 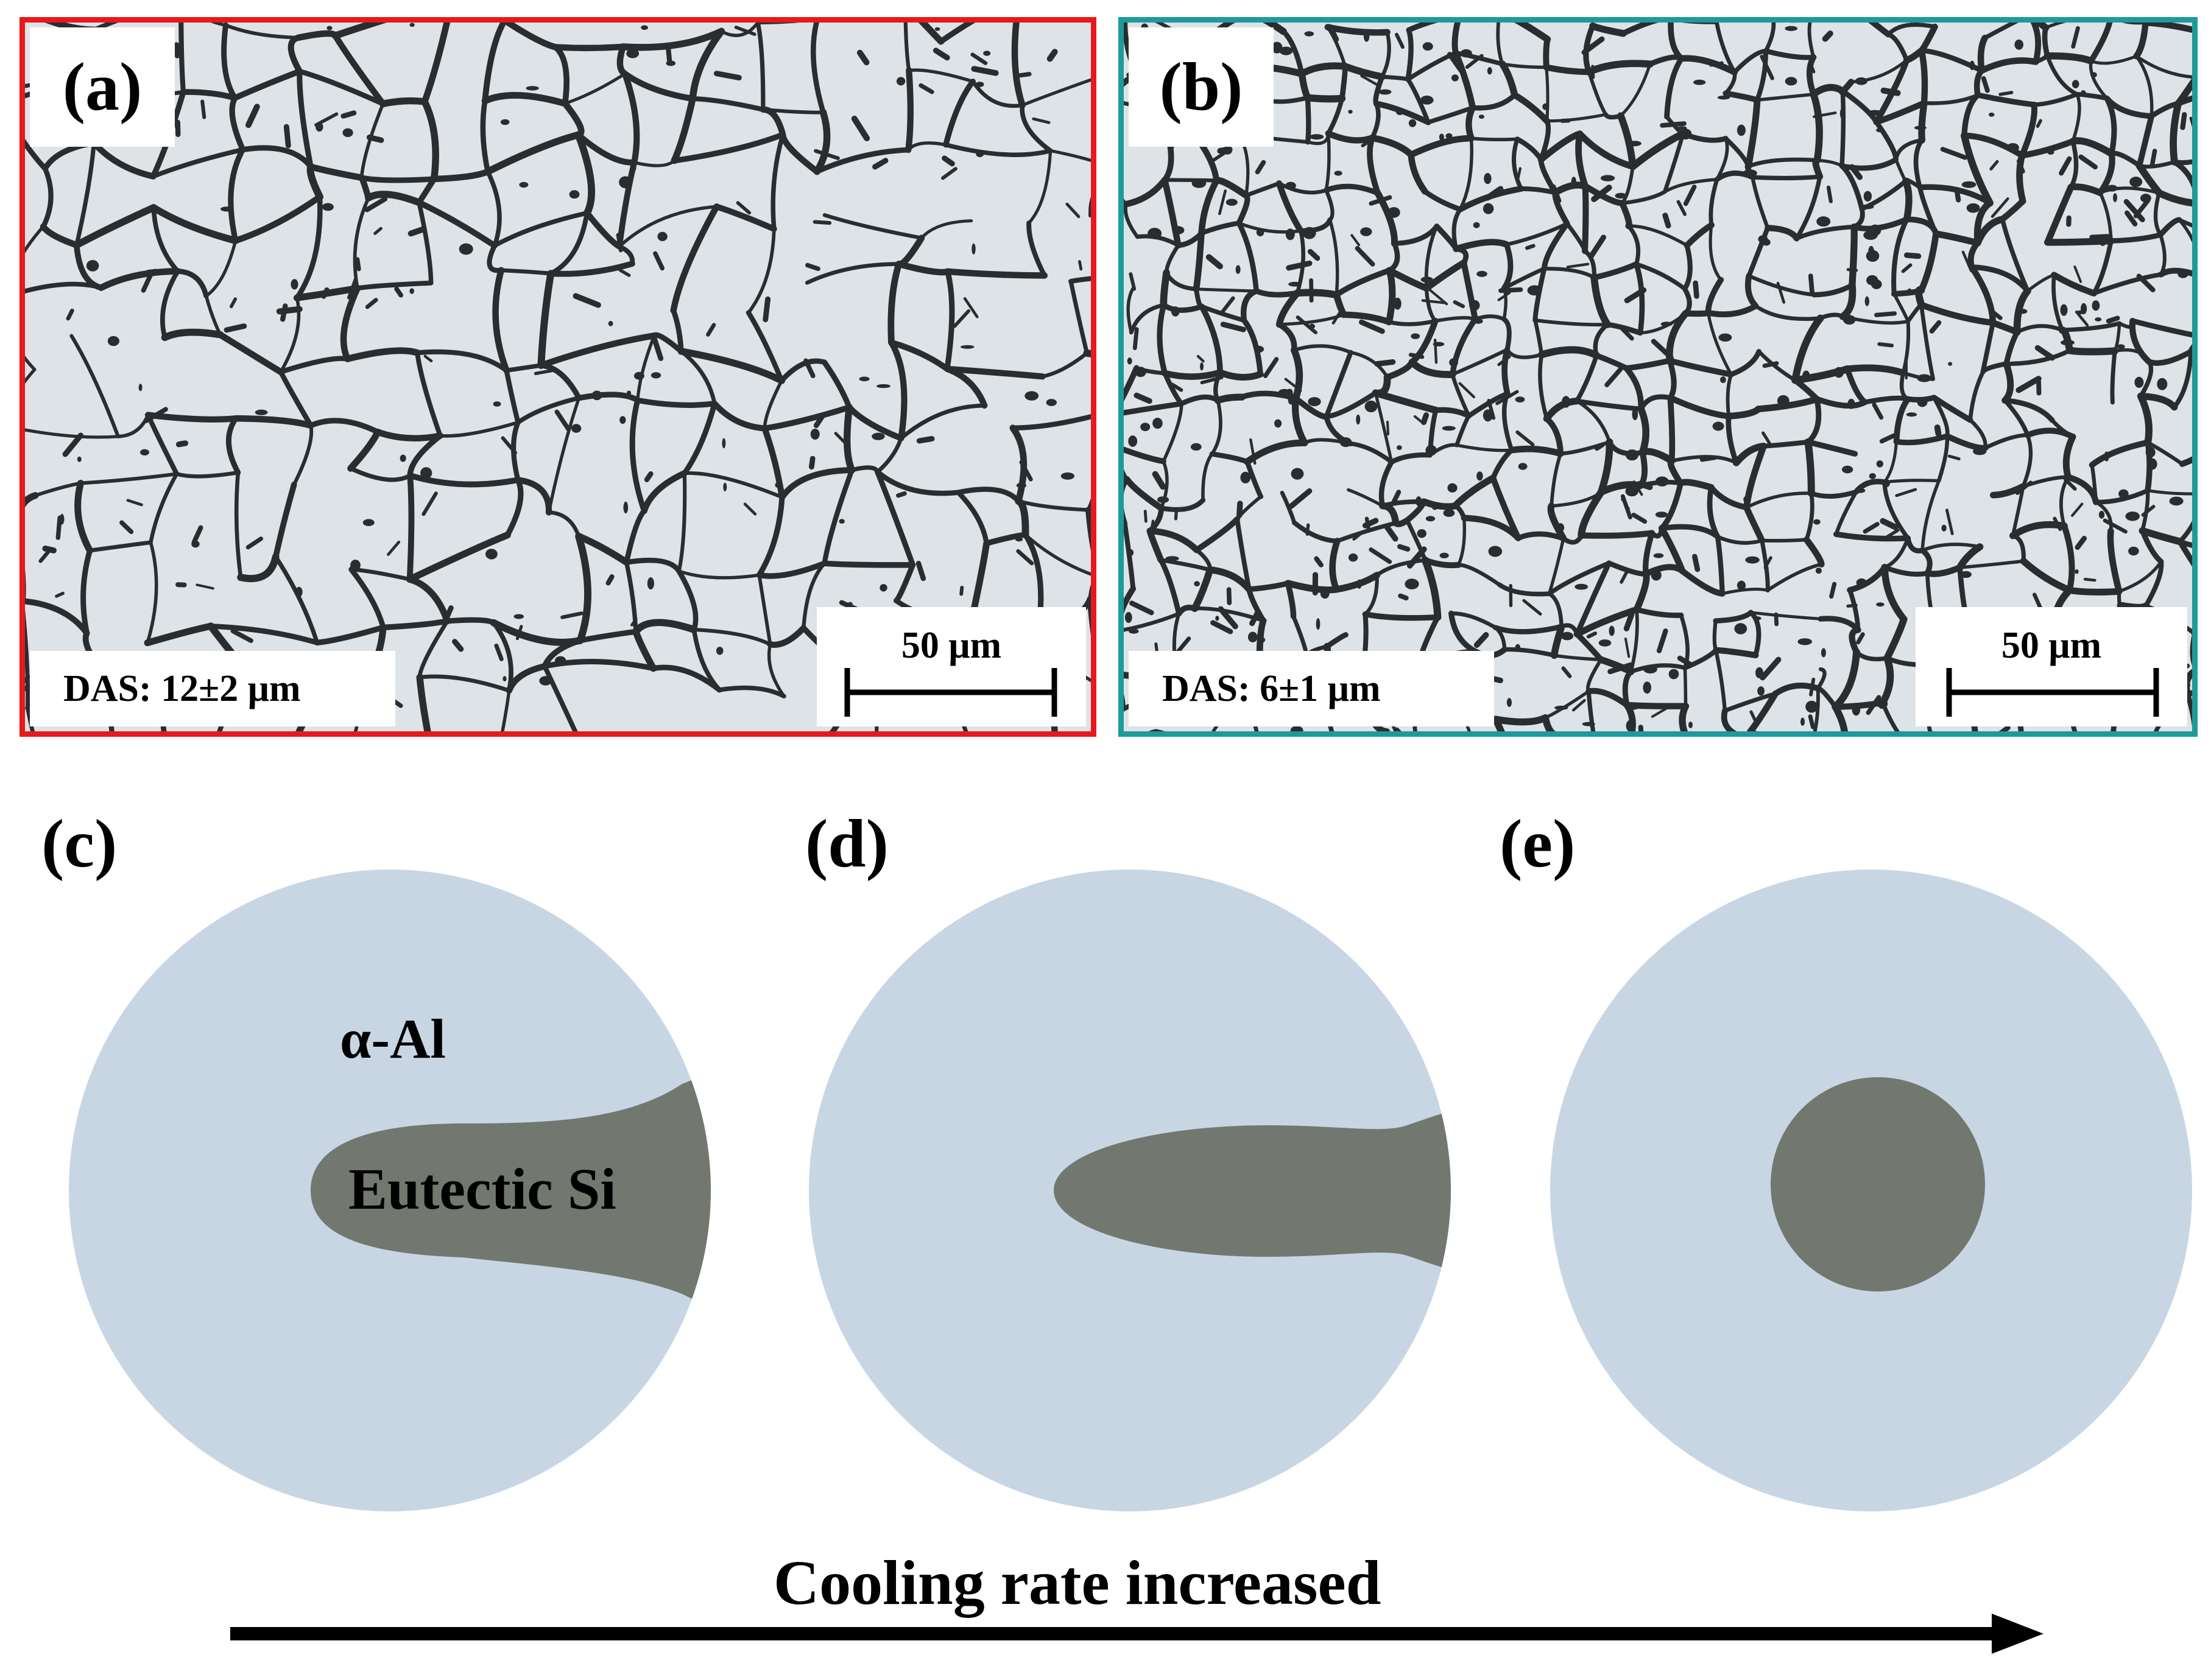 What do you see at coordinates (80, 844) in the screenshot?
I see `panel-label-c: (c)` at bounding box center [80, 844].